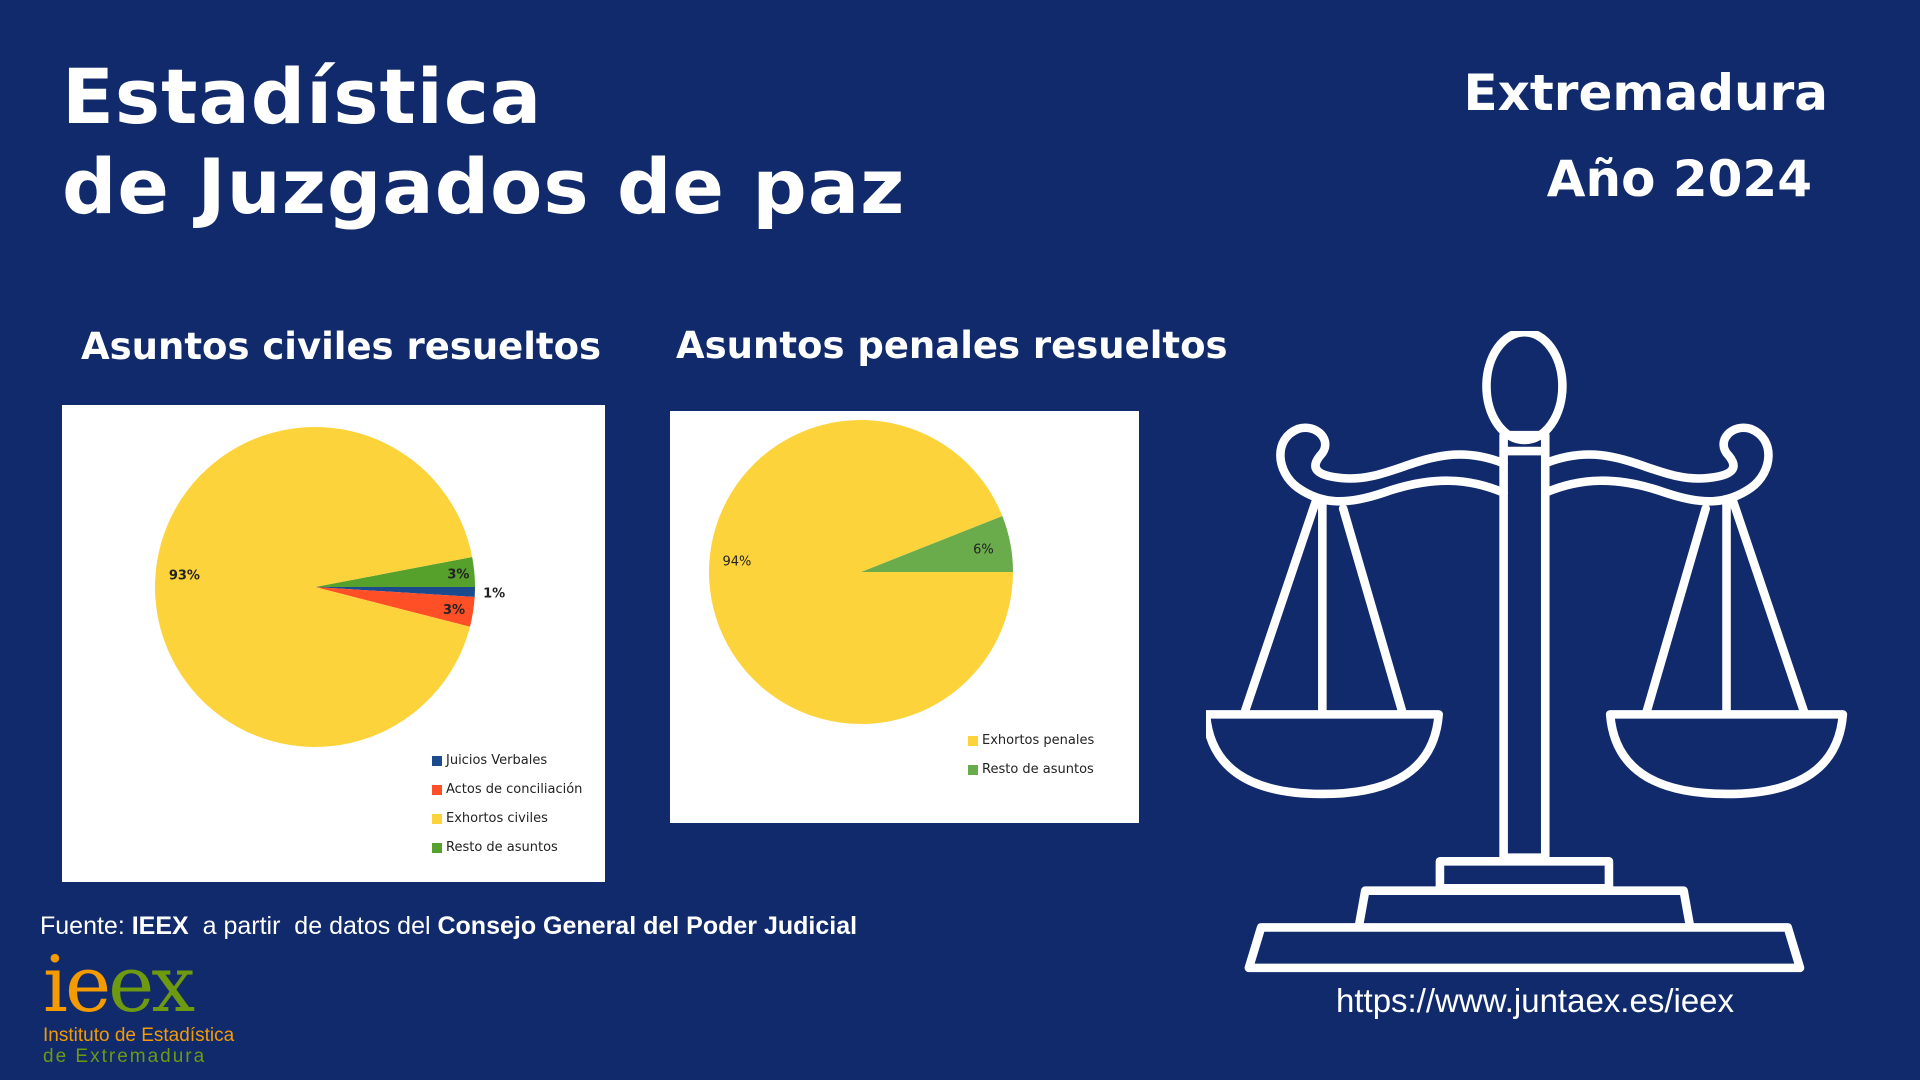 This screenshot has height=1080, width=1920. Describe the element at coordinates (395, 607) in the screenshot. I see `pie-slice-actos-de-conciliaci-n` at that location.